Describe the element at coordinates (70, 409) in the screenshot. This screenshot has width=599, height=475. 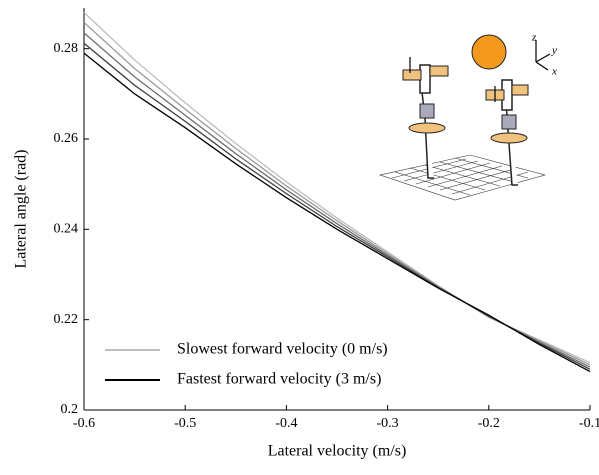
I see `y-tick-label: 0.2` at that location.